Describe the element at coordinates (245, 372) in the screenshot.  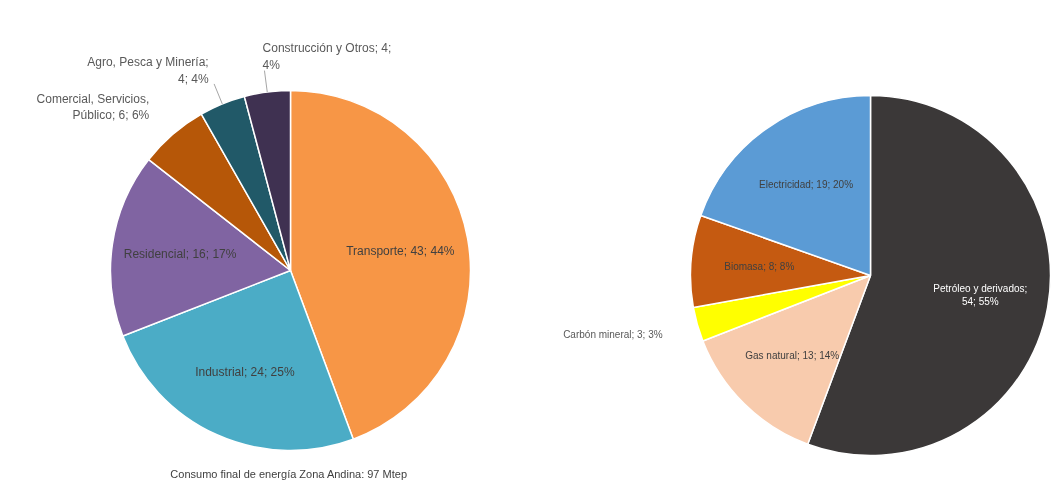
I see `slice-label: Industrial; 24; 25%` at that location.